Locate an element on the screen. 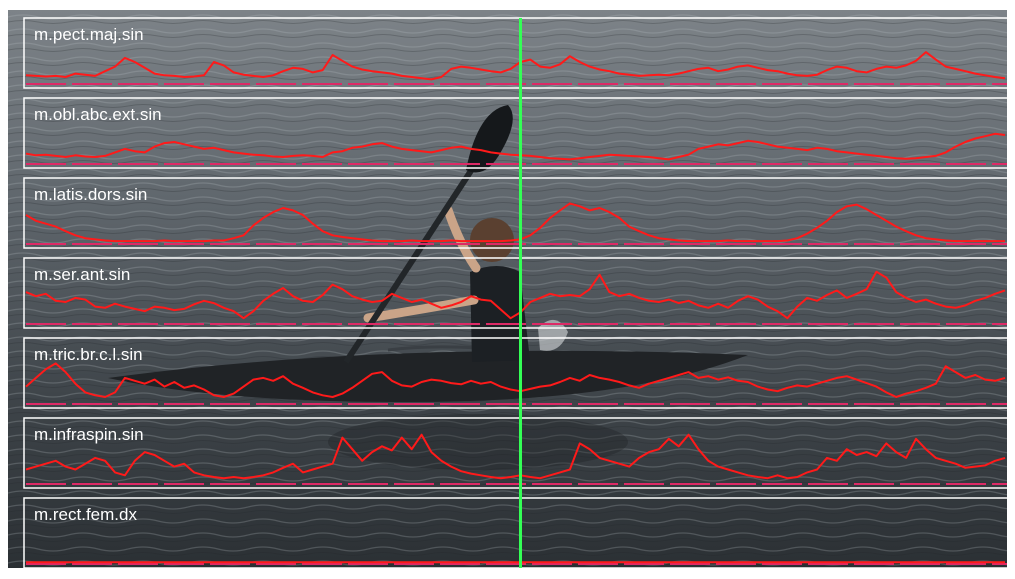  series-label-6: m.rect.fem.dx is located at coordinates (85, 514).